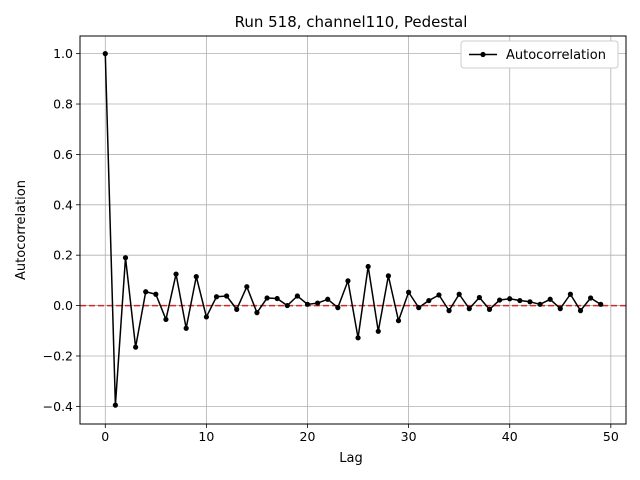  Describe the element at coordinates (556, 55) in the screenshot. I see `legend-label: Autocorrelation` at that location.